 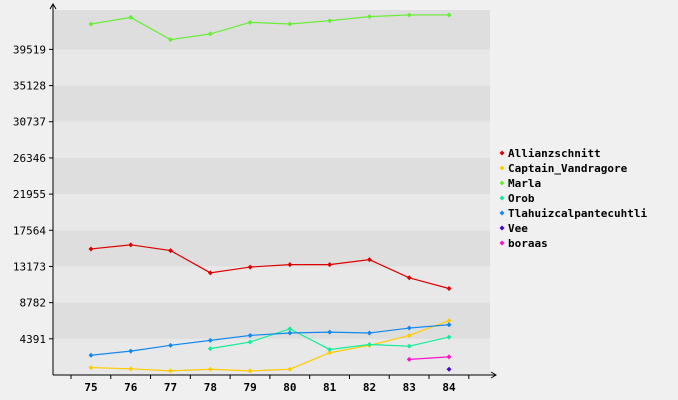 What do you see at coordinates (29, 266) in the screenshot?
I see `y-tick-label: 13173` at bounding box center [29, 266].